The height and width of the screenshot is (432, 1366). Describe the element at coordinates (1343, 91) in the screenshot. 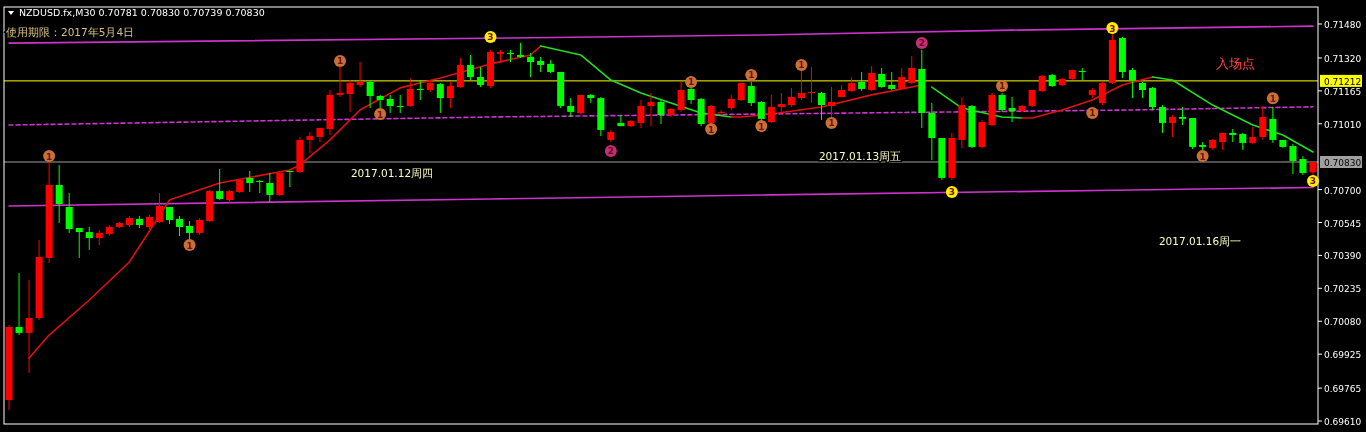

I see `y-tick-label: 0.71165` at that location.